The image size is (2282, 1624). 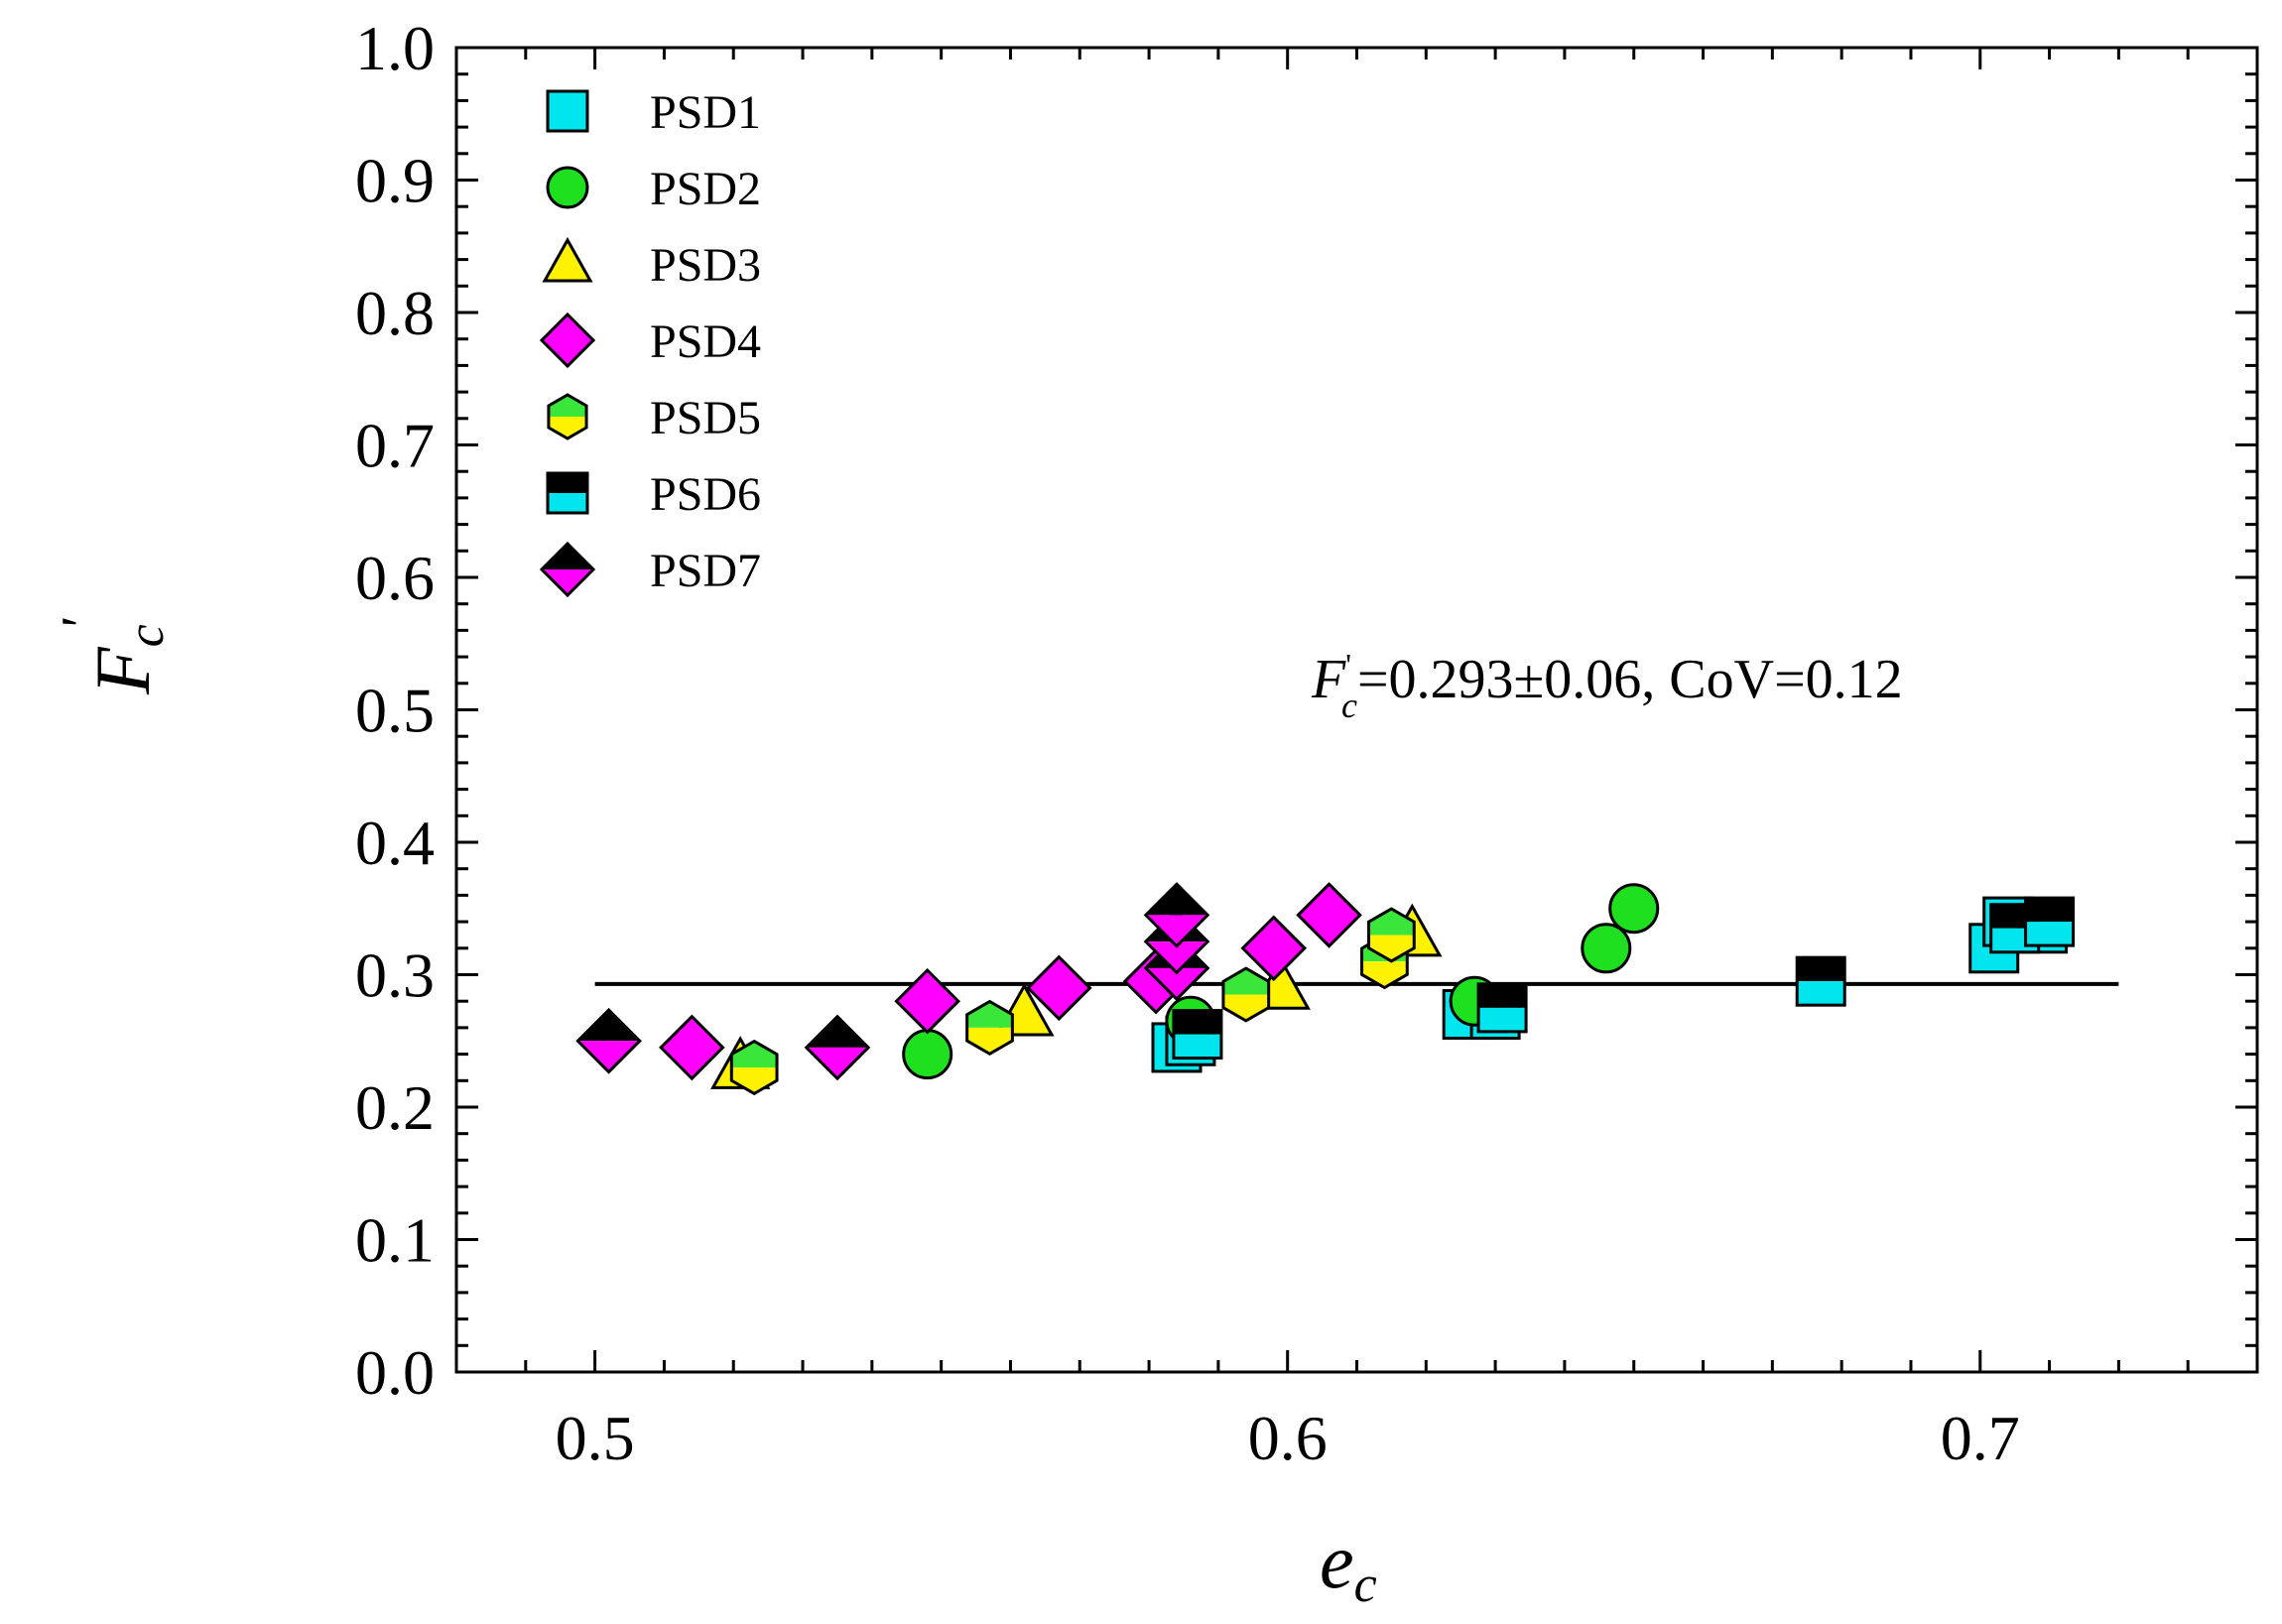 What do you see at coordinates (1329, 679) in the screenshot?
I see `annotation-lhs: F` at bounding box center [1329, 679].